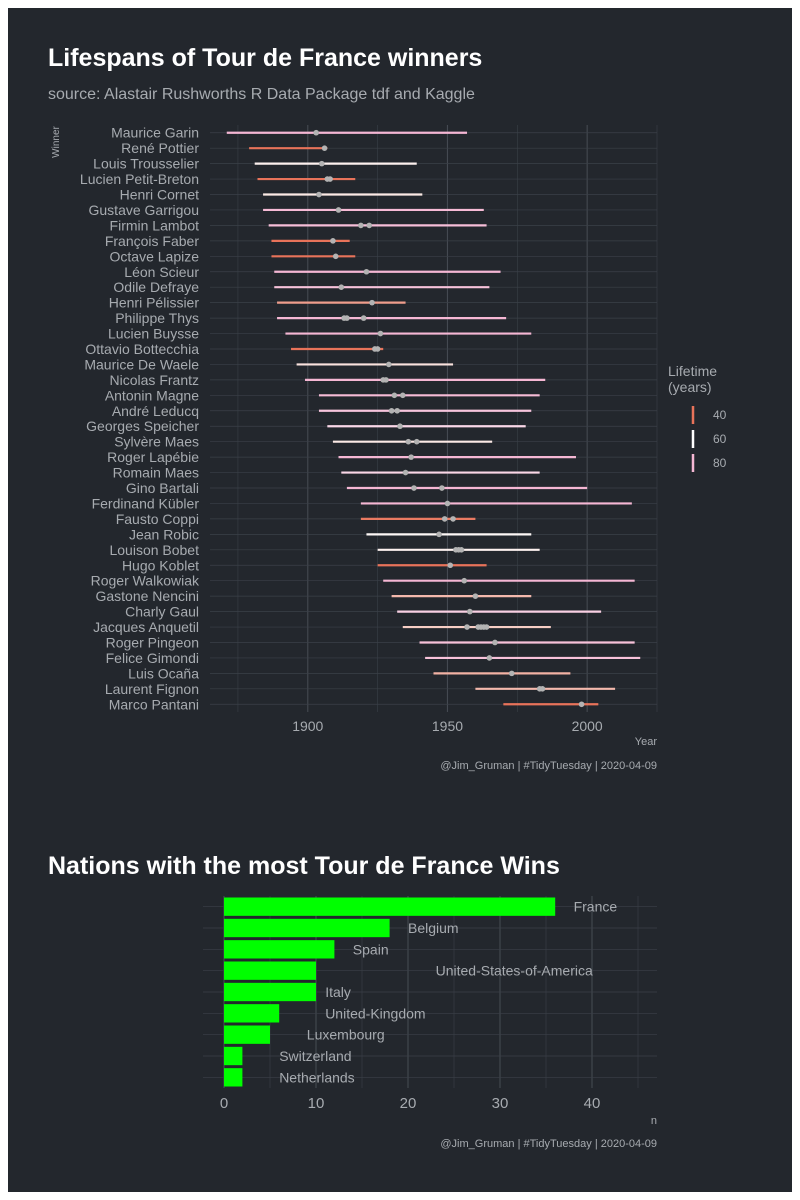  Describe the element at coordinates (154, 704) in the screenshot. I see `winner-label-marco-pantani: Marco Pantani` at that location.